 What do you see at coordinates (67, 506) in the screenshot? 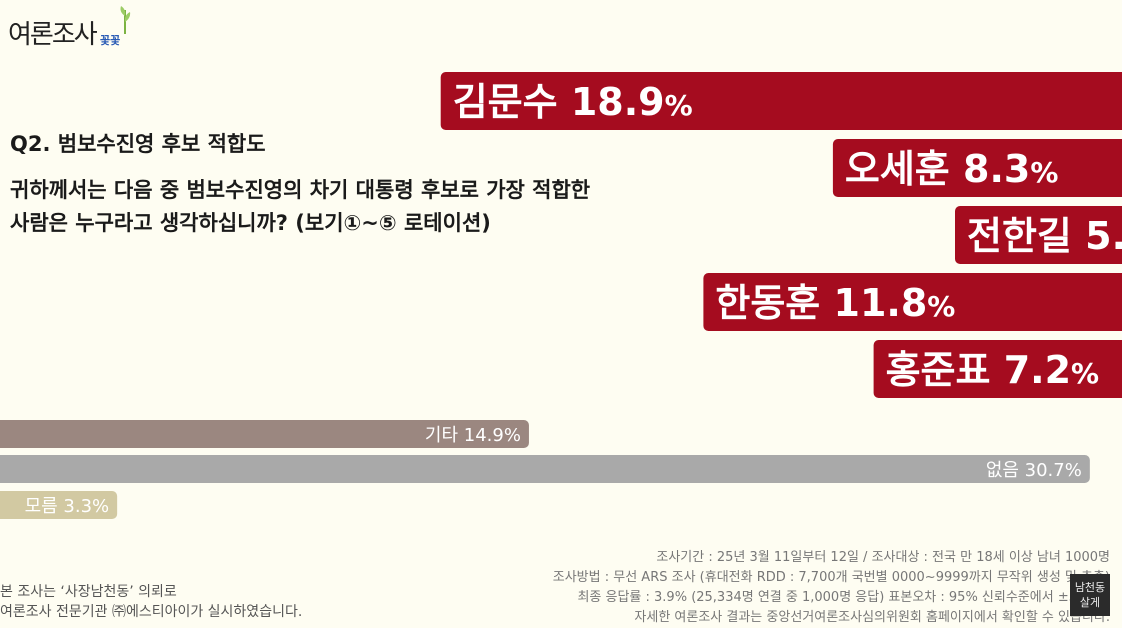
I see `bar-label-모름: 모름 3.3%` at bounding box center [67, 506].